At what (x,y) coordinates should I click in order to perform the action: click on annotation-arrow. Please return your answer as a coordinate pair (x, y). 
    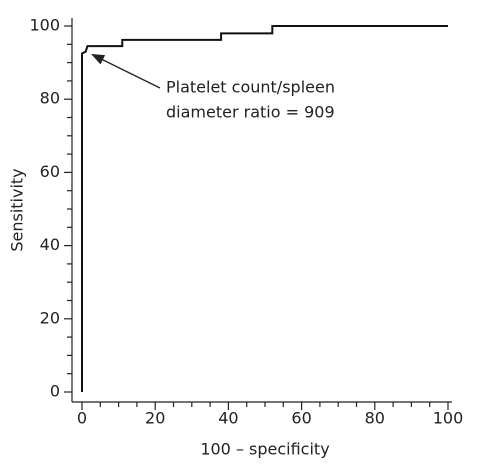
    Looking at the image, I should click on (126, 71).